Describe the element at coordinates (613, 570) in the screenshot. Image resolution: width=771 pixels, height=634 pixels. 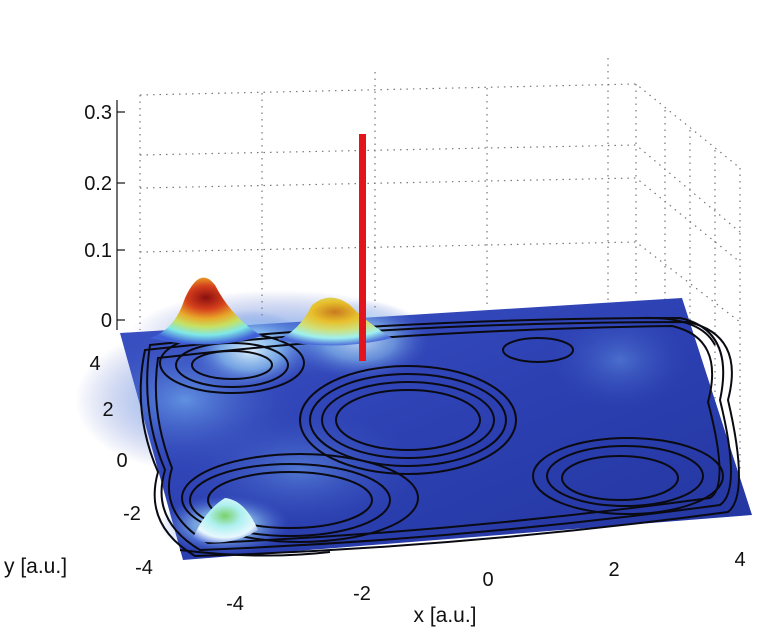
I see `x-tick-label: 2` at that location.